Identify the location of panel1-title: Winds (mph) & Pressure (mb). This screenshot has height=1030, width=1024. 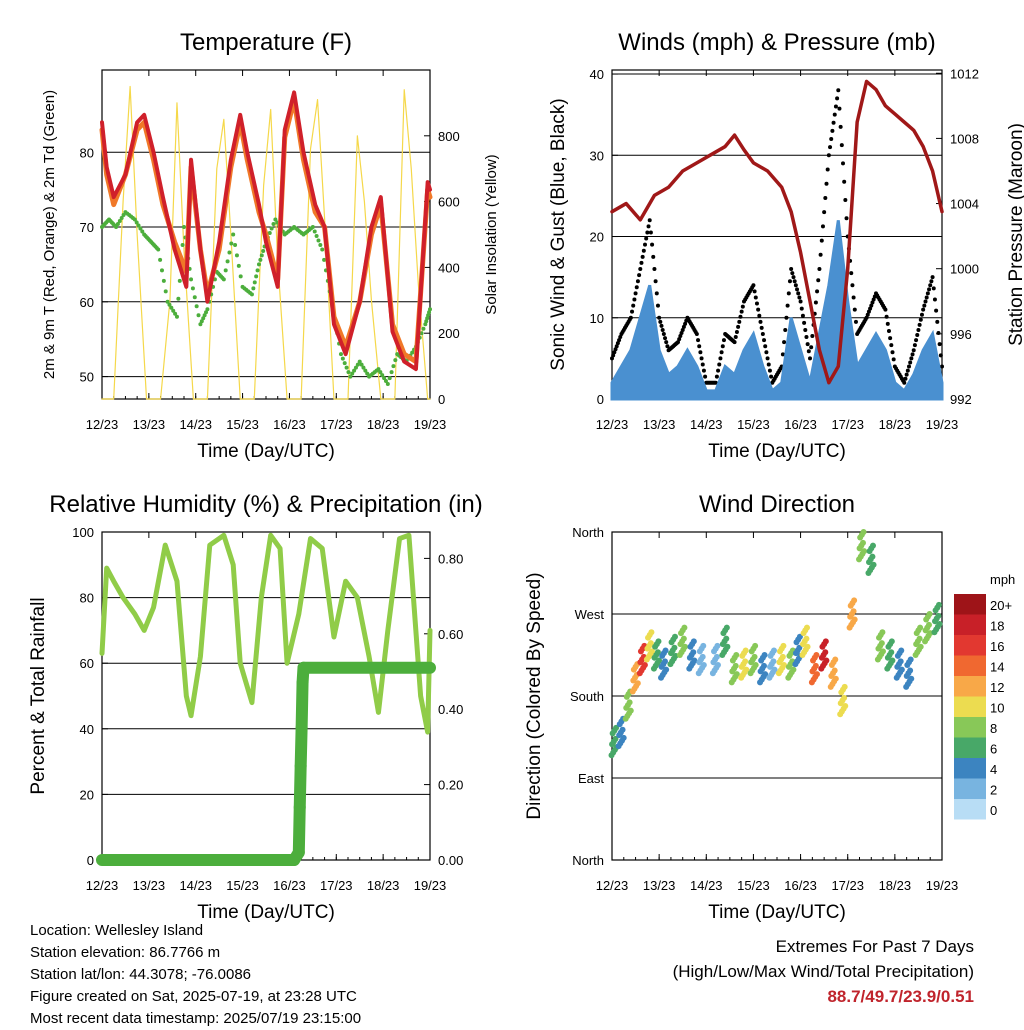
(776, 42).